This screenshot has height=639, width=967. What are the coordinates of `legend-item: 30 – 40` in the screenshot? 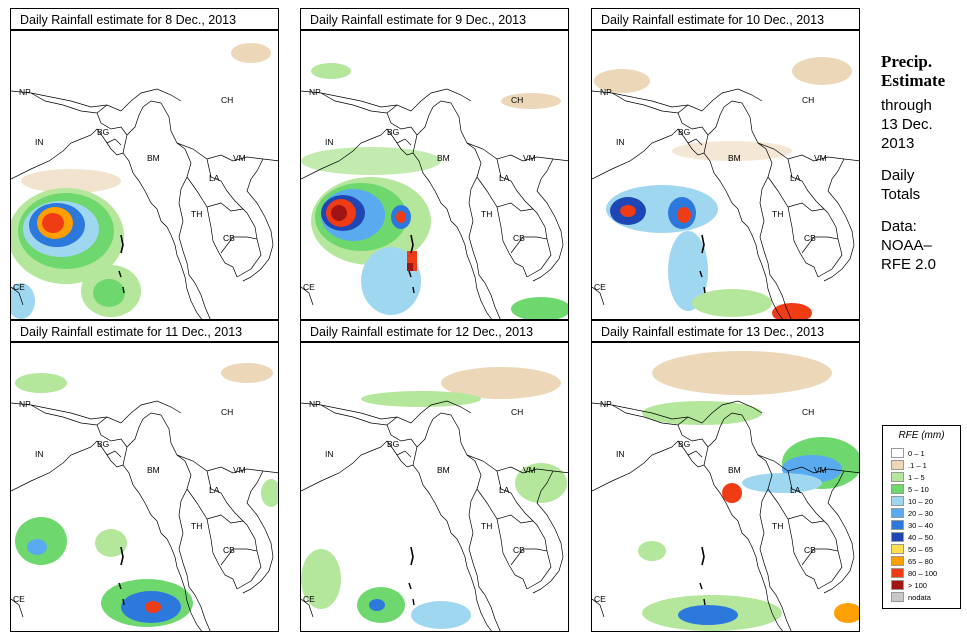 It's located at (912, 525).